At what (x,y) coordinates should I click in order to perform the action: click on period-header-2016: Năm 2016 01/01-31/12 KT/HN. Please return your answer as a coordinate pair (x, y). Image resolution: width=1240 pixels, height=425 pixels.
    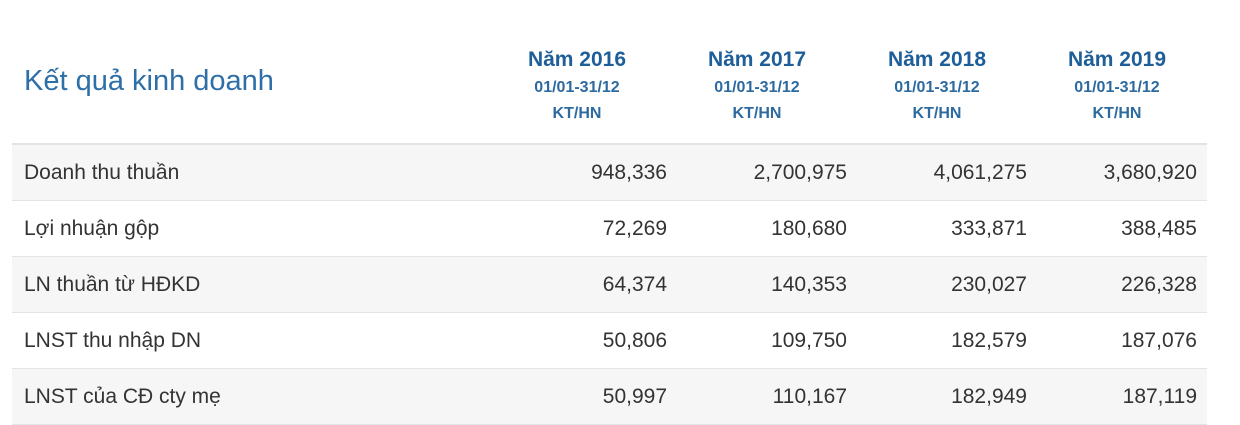
    Looking at the image, I should click on (577, 86).